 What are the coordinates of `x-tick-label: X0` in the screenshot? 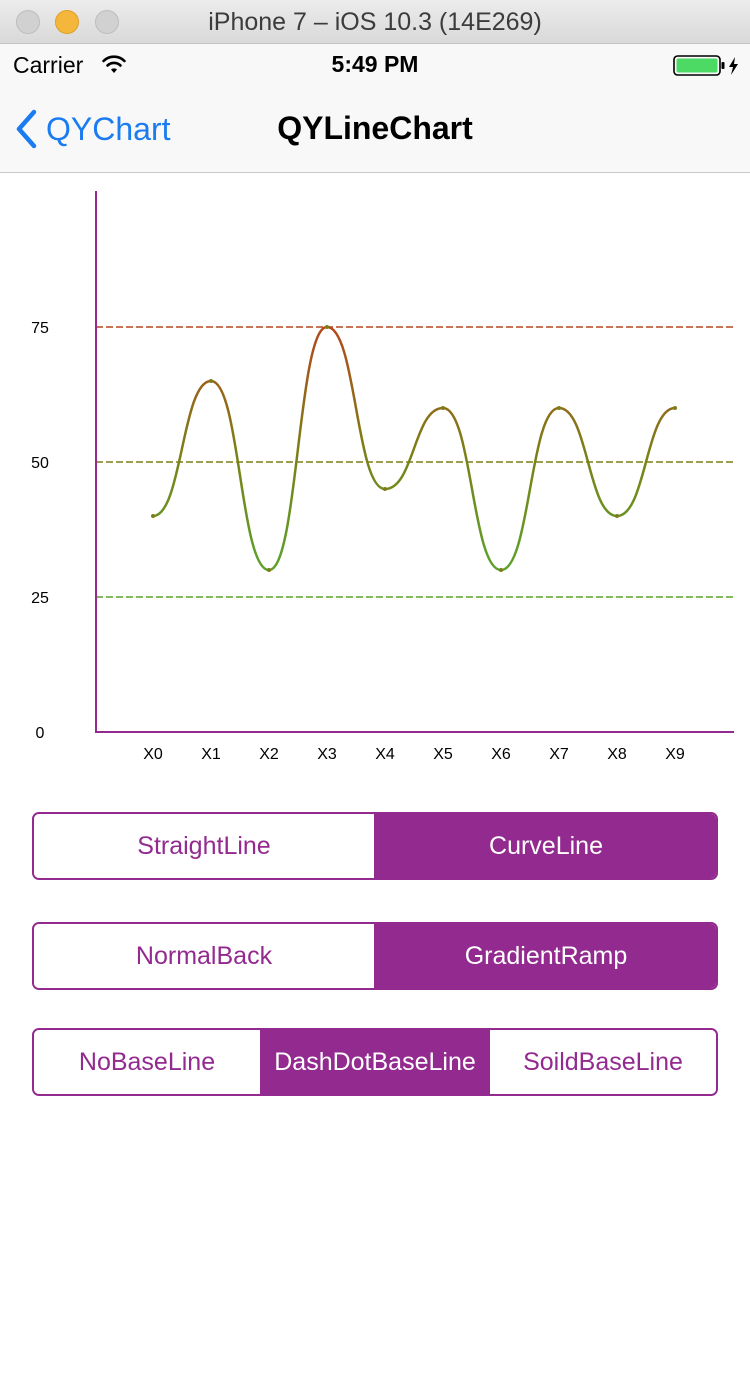 It's located at (153, 754).